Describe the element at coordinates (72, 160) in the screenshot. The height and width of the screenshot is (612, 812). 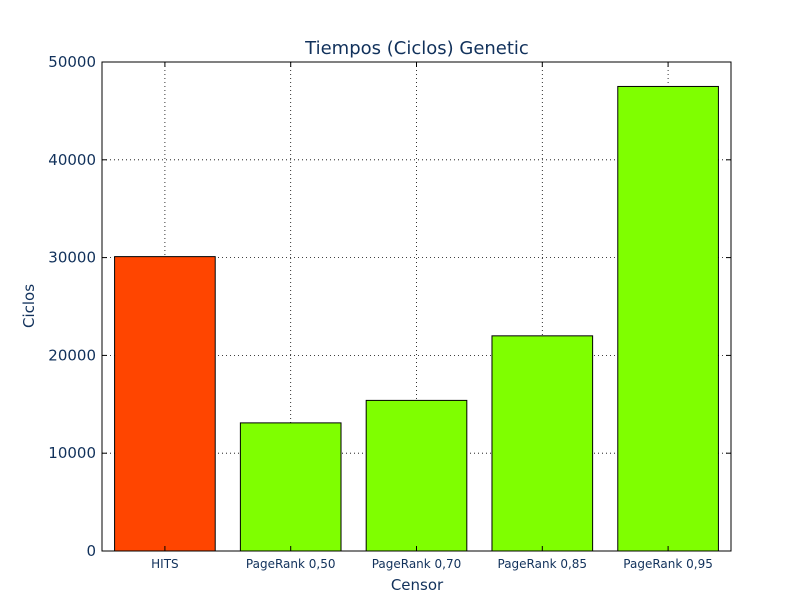
I see `y-tick-label: 40000` at that location.